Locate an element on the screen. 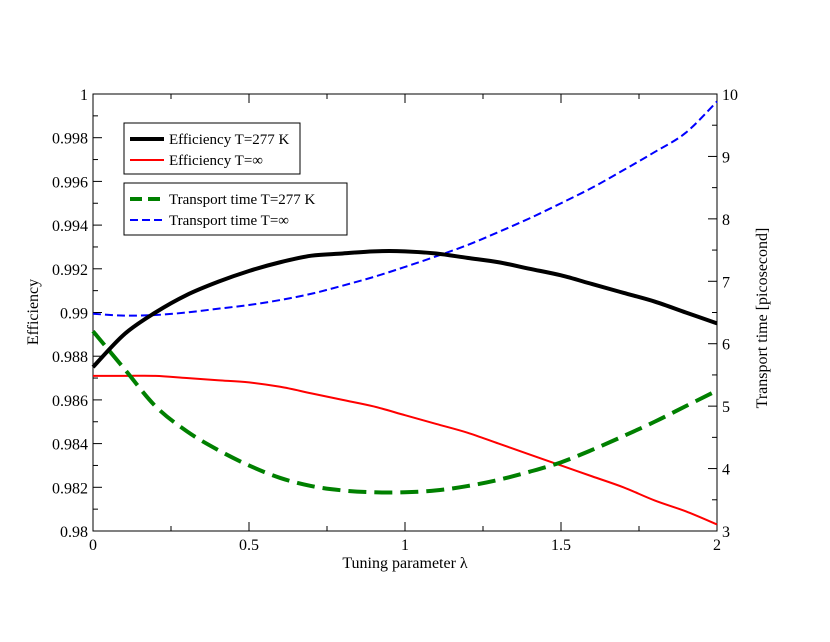 The width and height of the screenshot is (830, 642). legend-box-efficiency is located at coordinates (212, 148).